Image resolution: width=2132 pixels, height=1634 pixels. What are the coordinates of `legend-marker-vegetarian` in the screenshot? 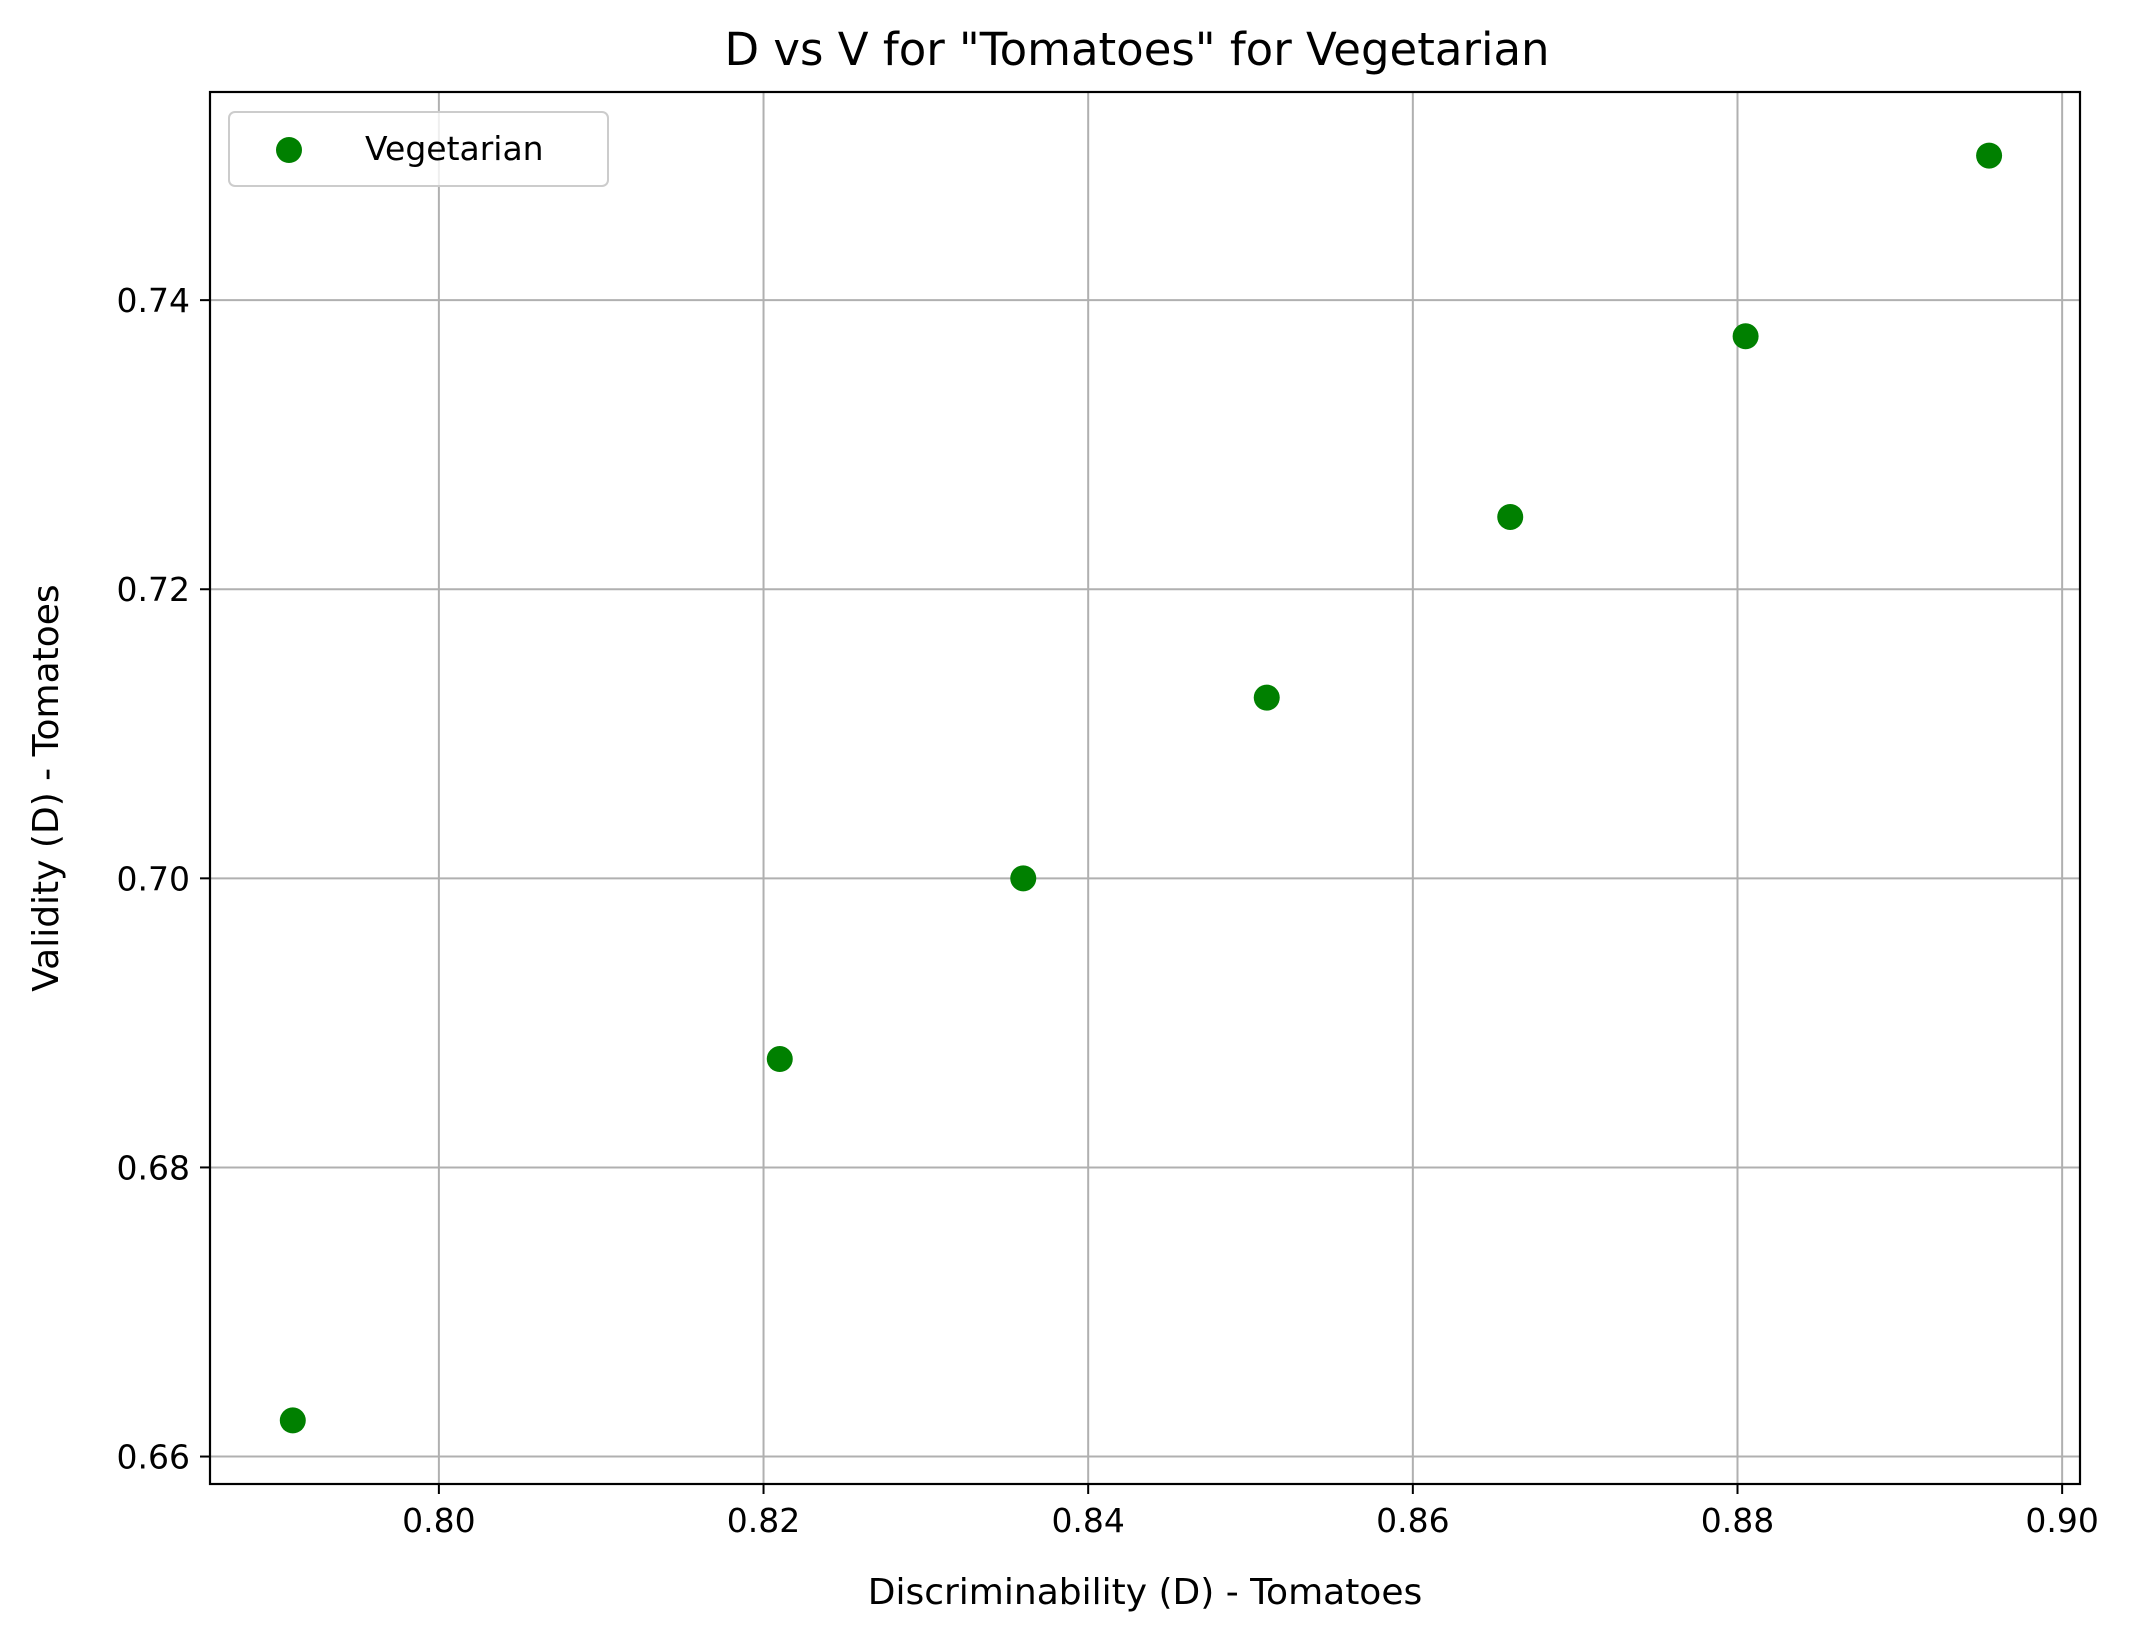 It's located at (289, 150).